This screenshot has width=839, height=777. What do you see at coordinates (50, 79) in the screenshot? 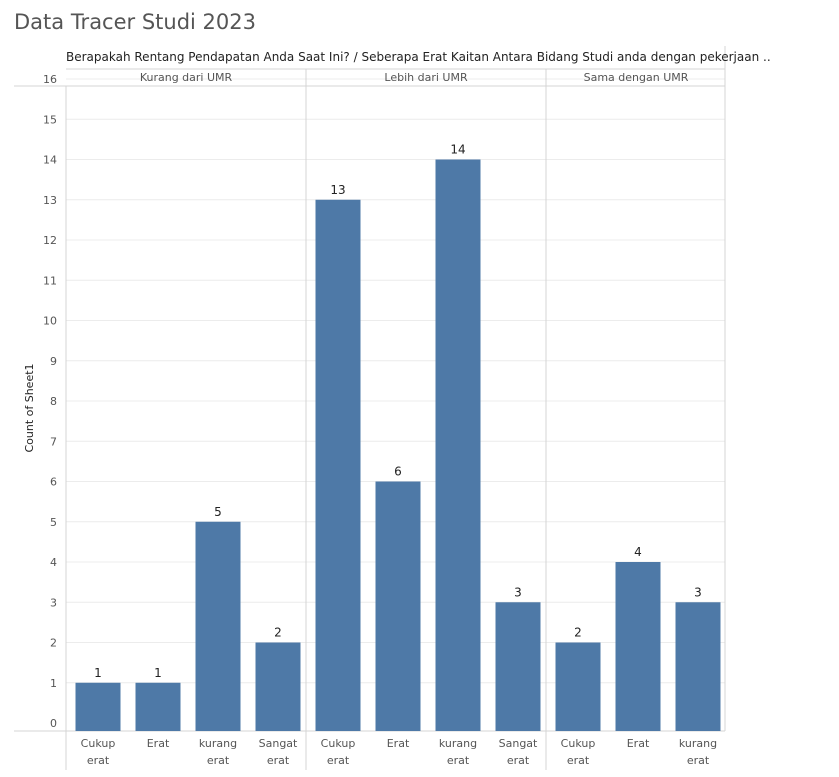
I see `y-tick-label: 16` at bounding box center [50, 79].